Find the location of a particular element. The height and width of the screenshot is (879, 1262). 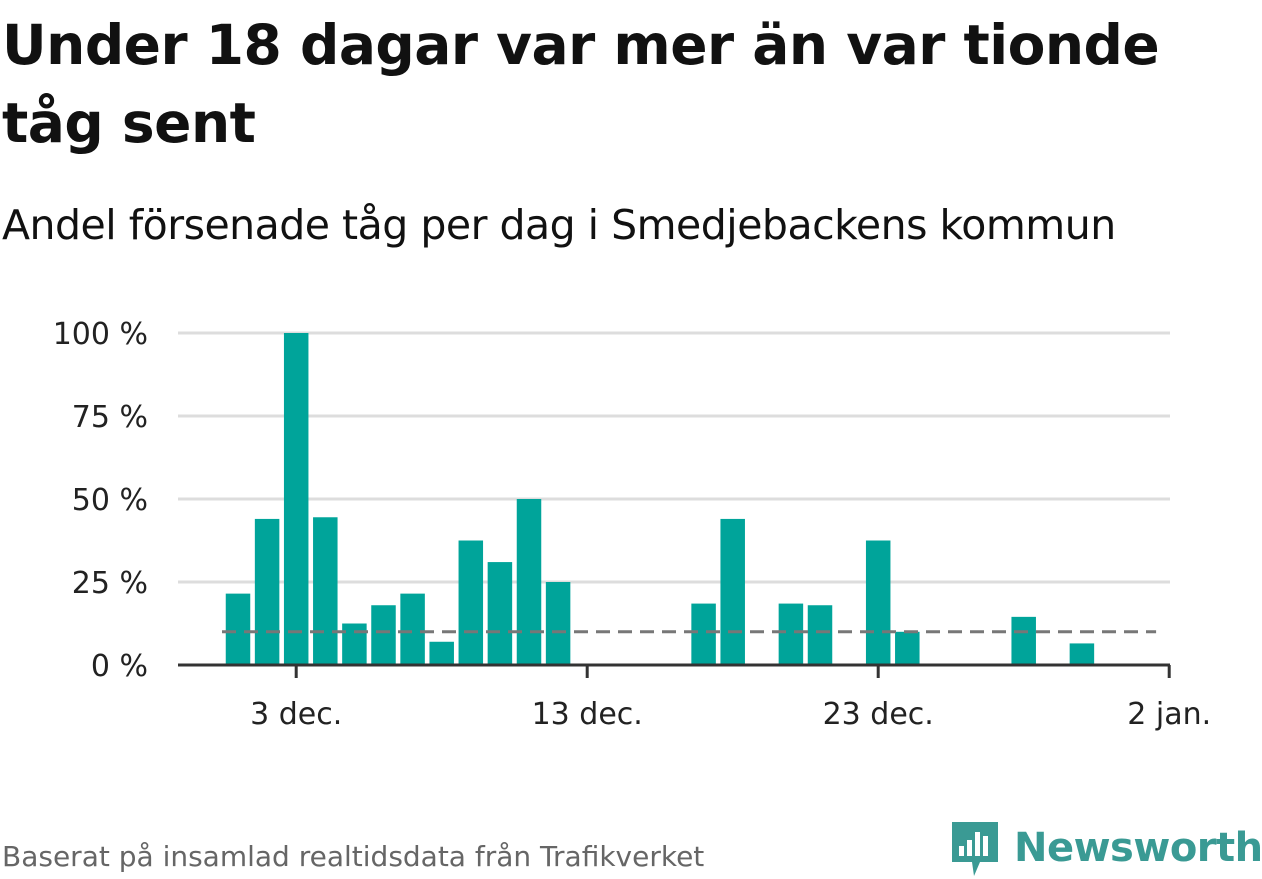

y-tick-label: 75 % is located at coordinates (110, 417).